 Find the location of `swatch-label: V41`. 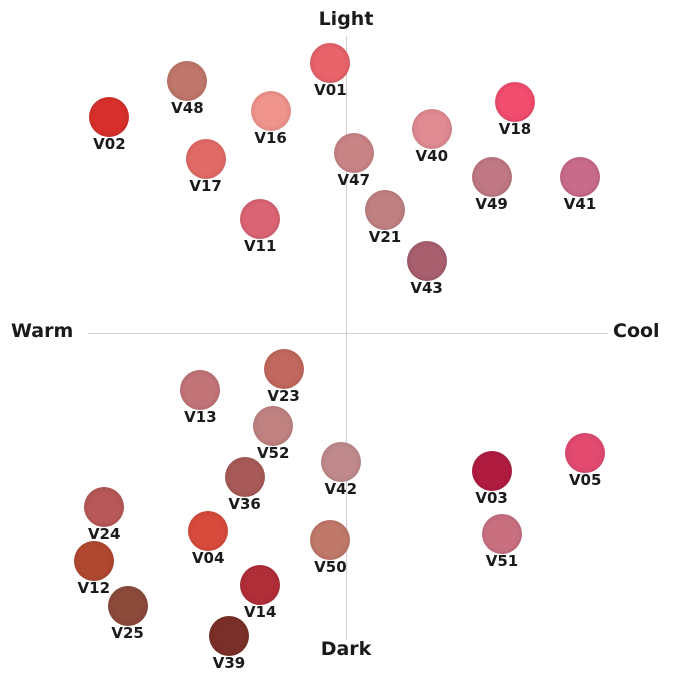

swatch-label: V41 is located at coordinates (580, 204).